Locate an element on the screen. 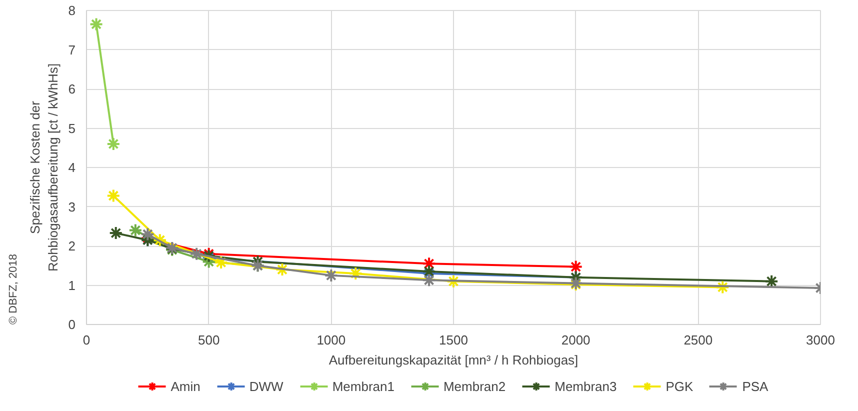  legend-label: Membran3 is located at coordinates (585, 386).